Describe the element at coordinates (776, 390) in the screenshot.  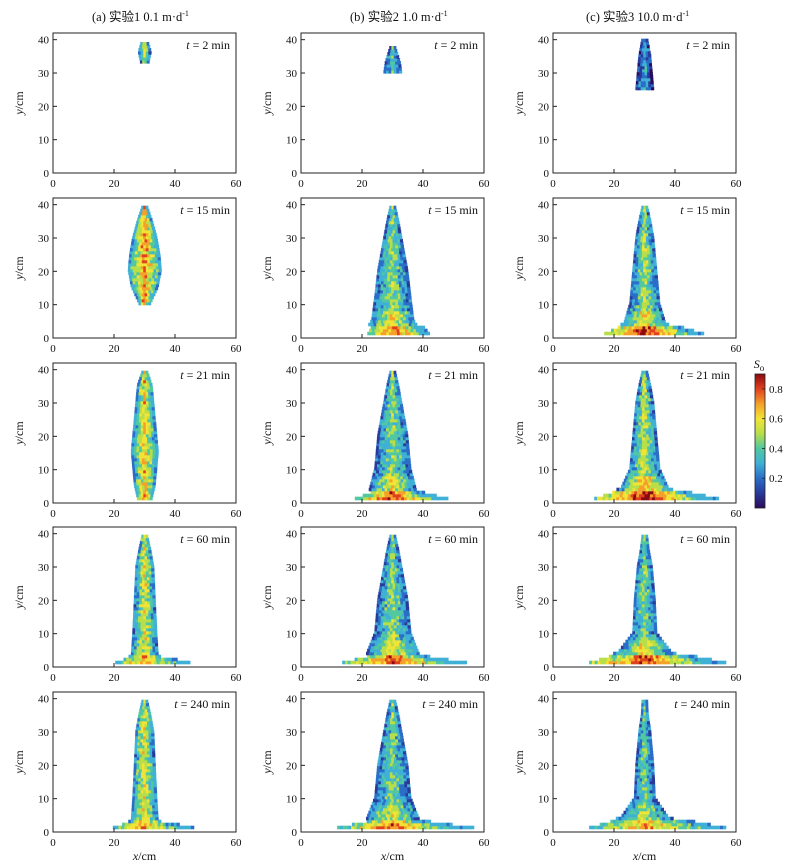
I see `colorbar-tick-label: 0.8` at that location.